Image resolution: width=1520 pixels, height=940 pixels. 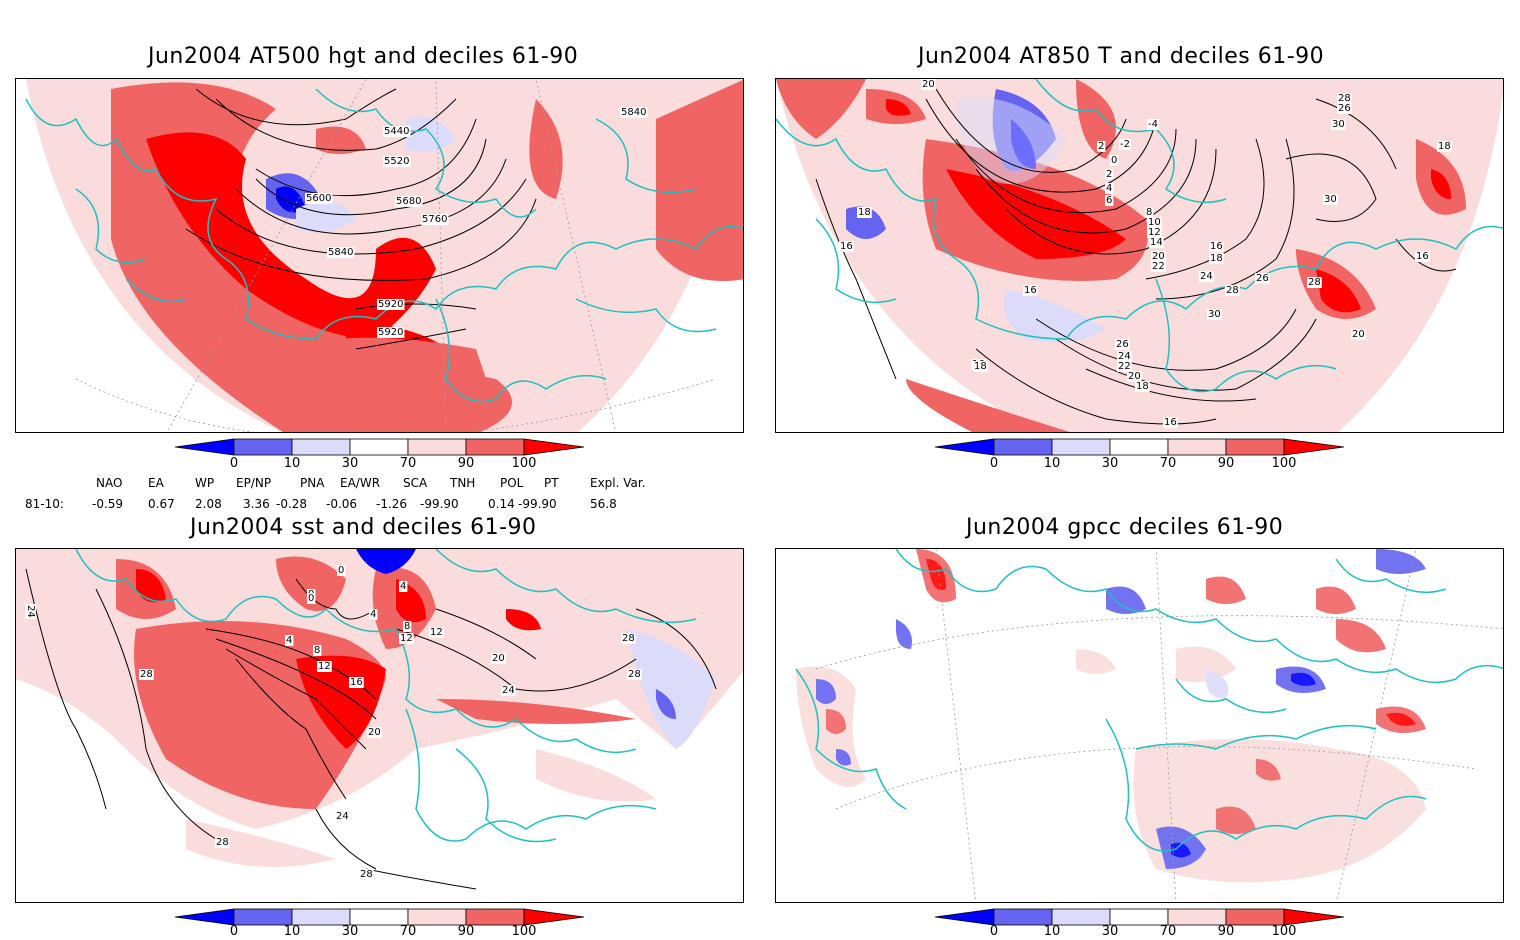 I want to click on index-header: EP/NP, so click(x=254, y=483).